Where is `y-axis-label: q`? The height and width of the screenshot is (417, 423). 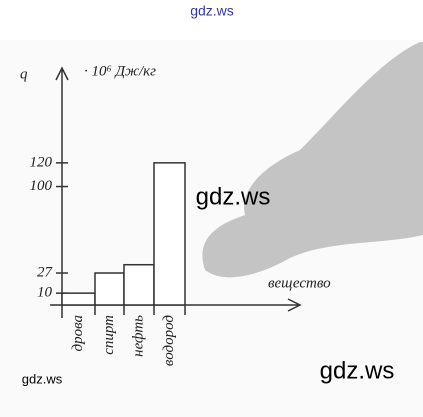 y-axis-label: q is located at coordinates (24, 74).